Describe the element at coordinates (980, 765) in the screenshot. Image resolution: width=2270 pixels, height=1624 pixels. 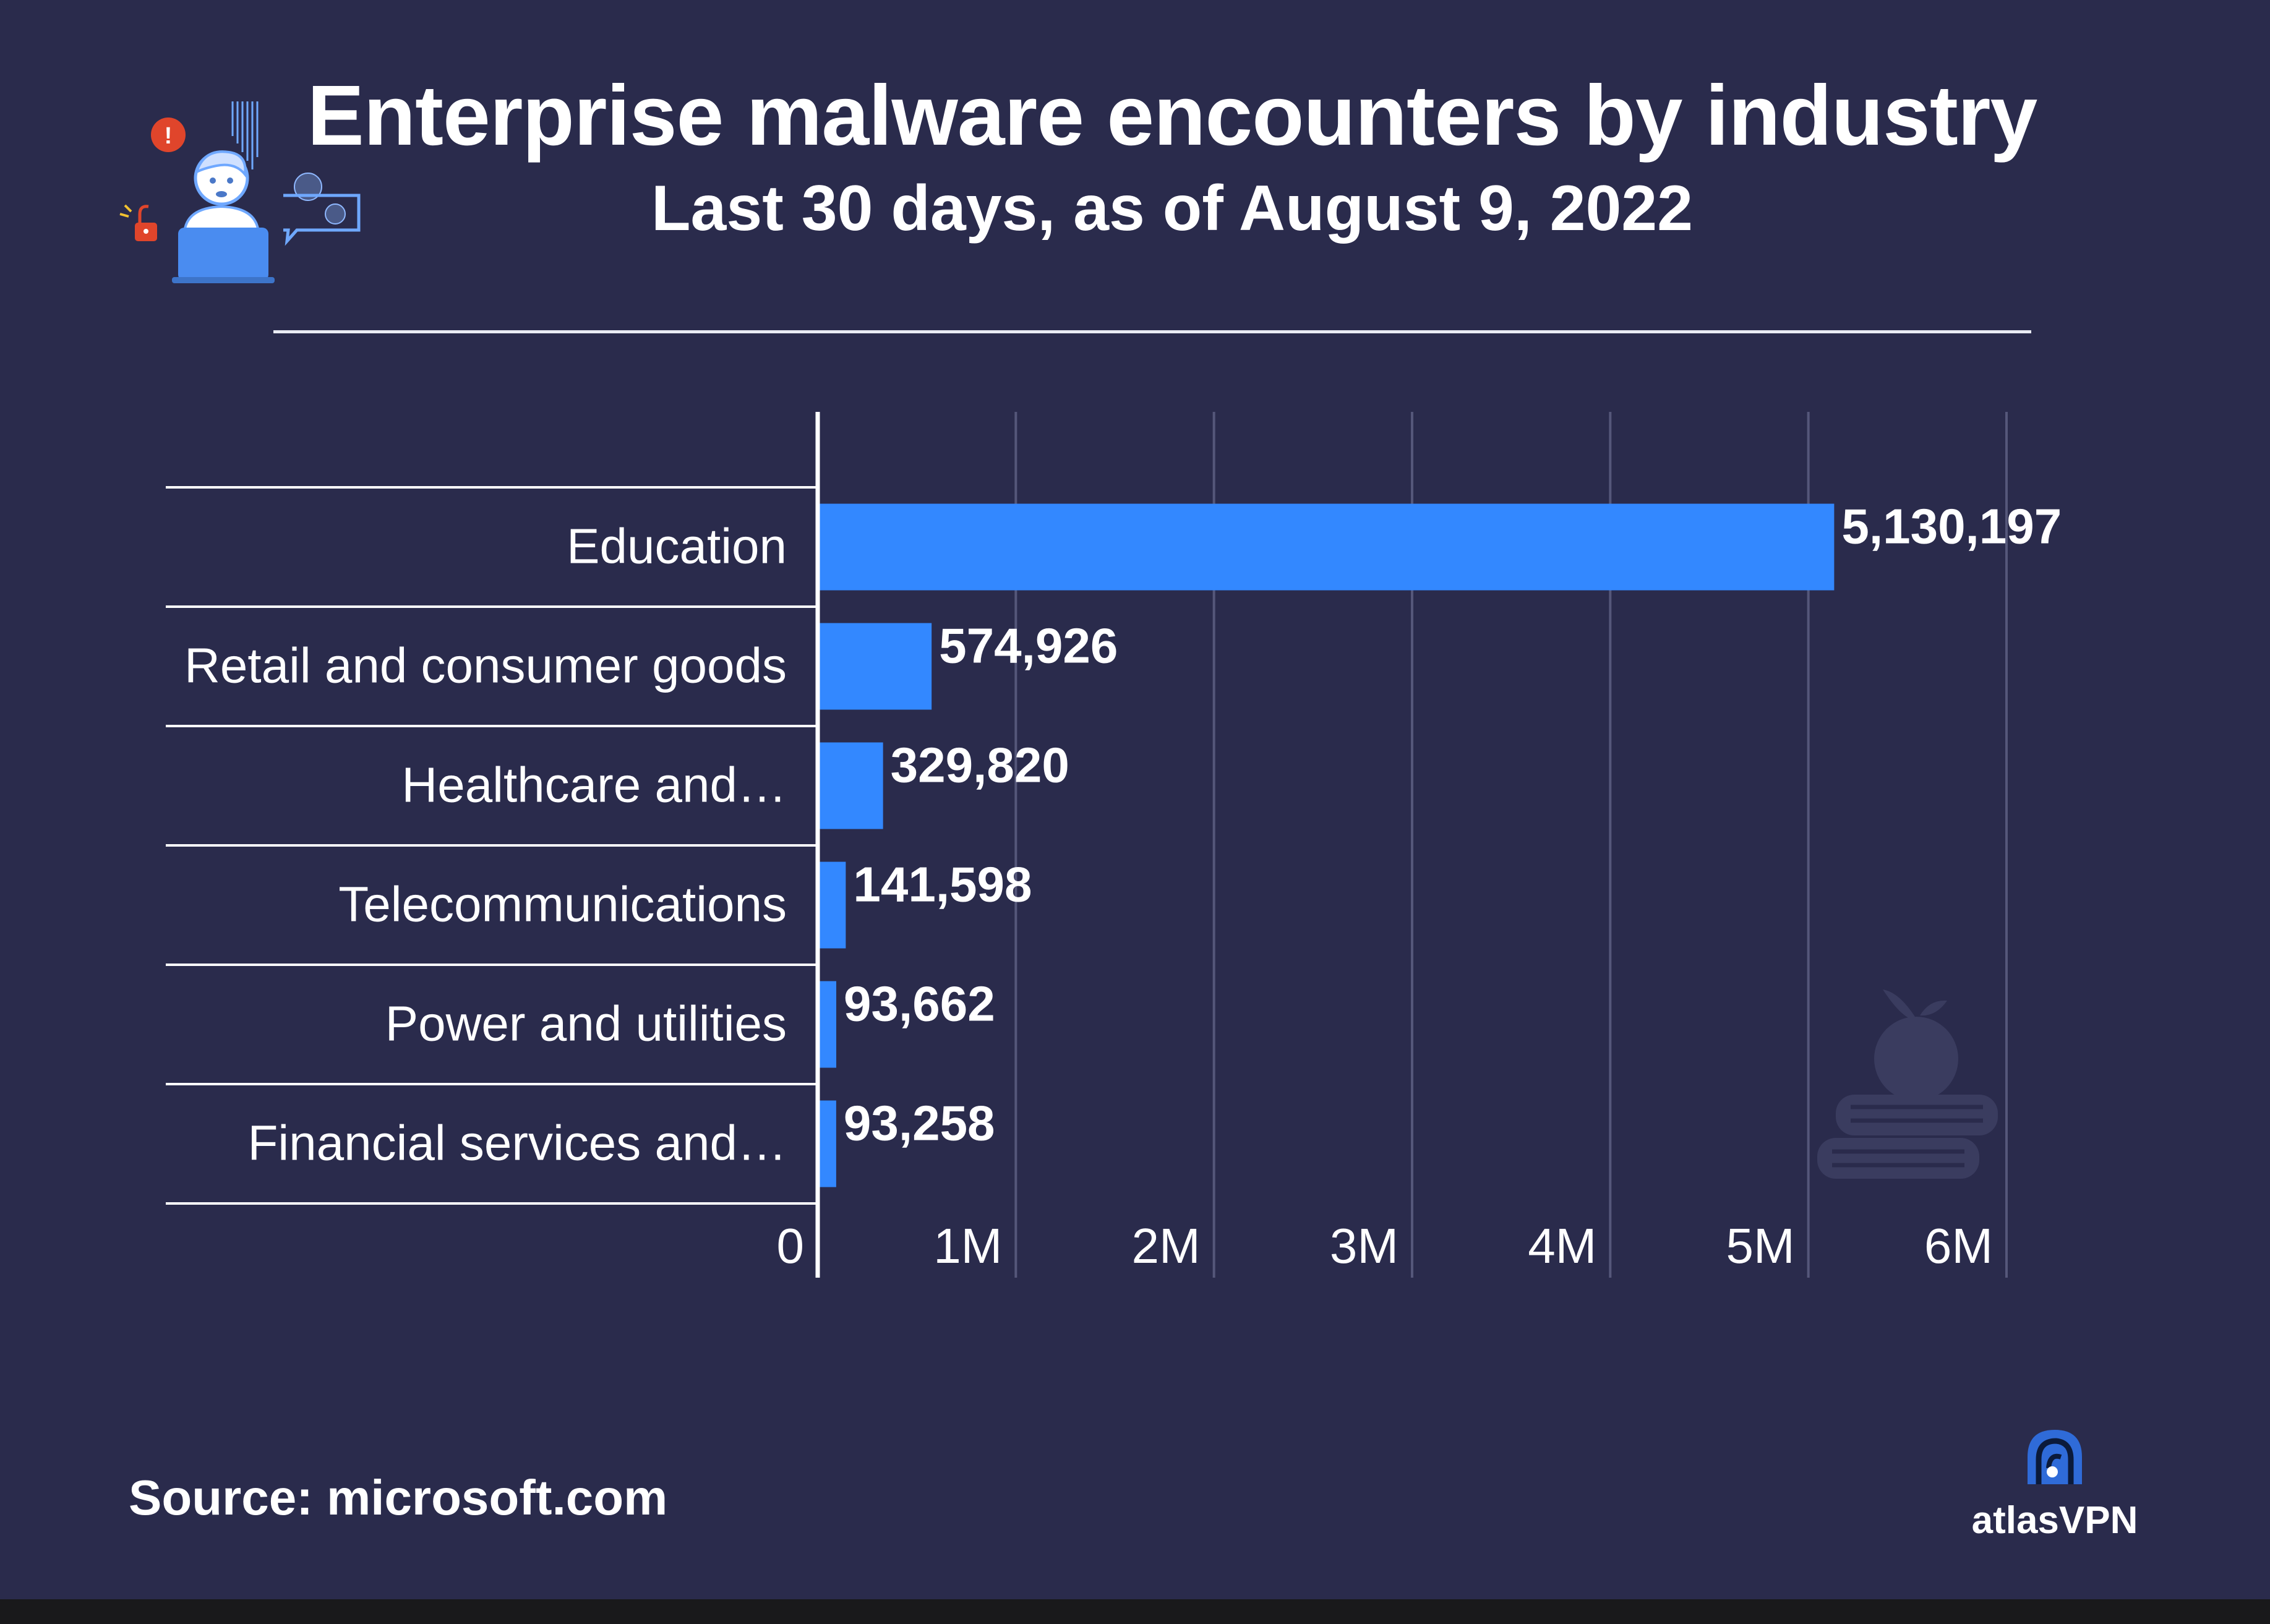
I see `value-label: 329,820` at that location.